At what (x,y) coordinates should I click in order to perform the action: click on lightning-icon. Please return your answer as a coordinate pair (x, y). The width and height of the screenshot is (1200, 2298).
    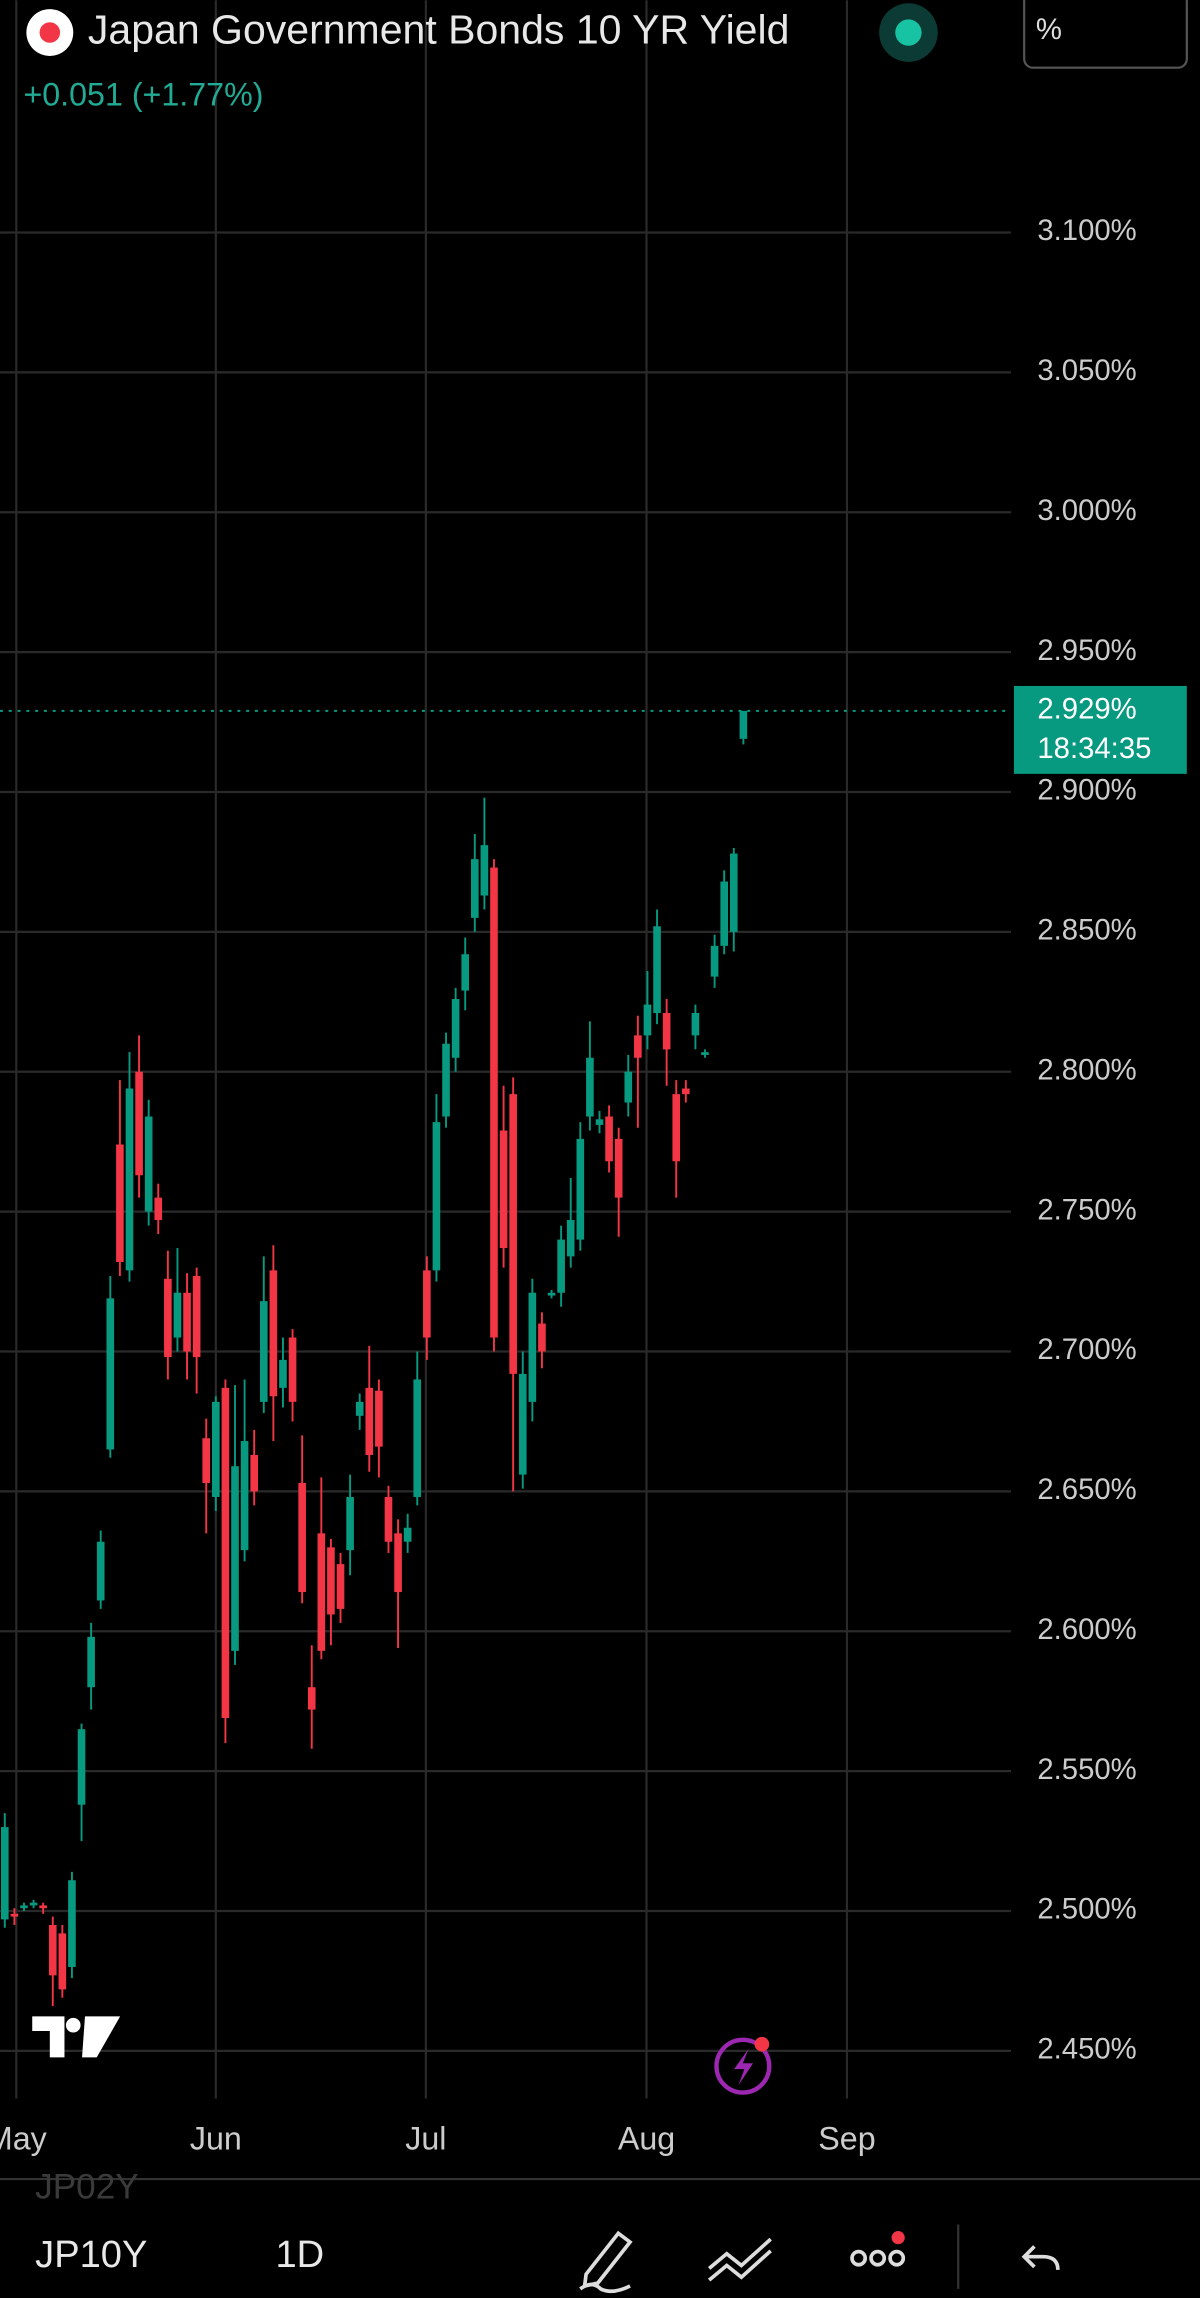
    Looking at the image, I should click on (744, 2067).